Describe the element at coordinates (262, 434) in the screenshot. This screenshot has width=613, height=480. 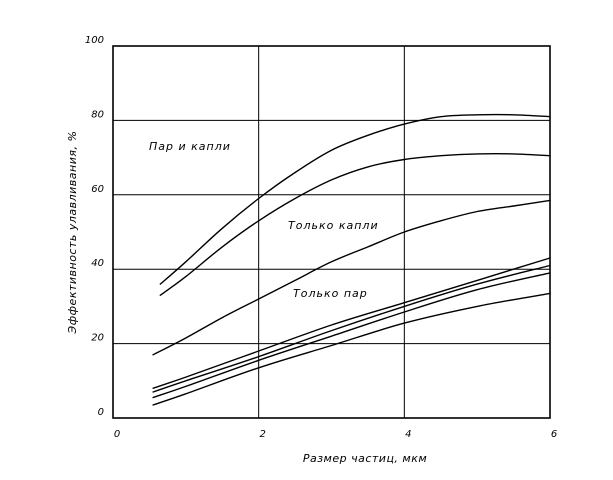
I see `x-tick-label: 2` at that location.